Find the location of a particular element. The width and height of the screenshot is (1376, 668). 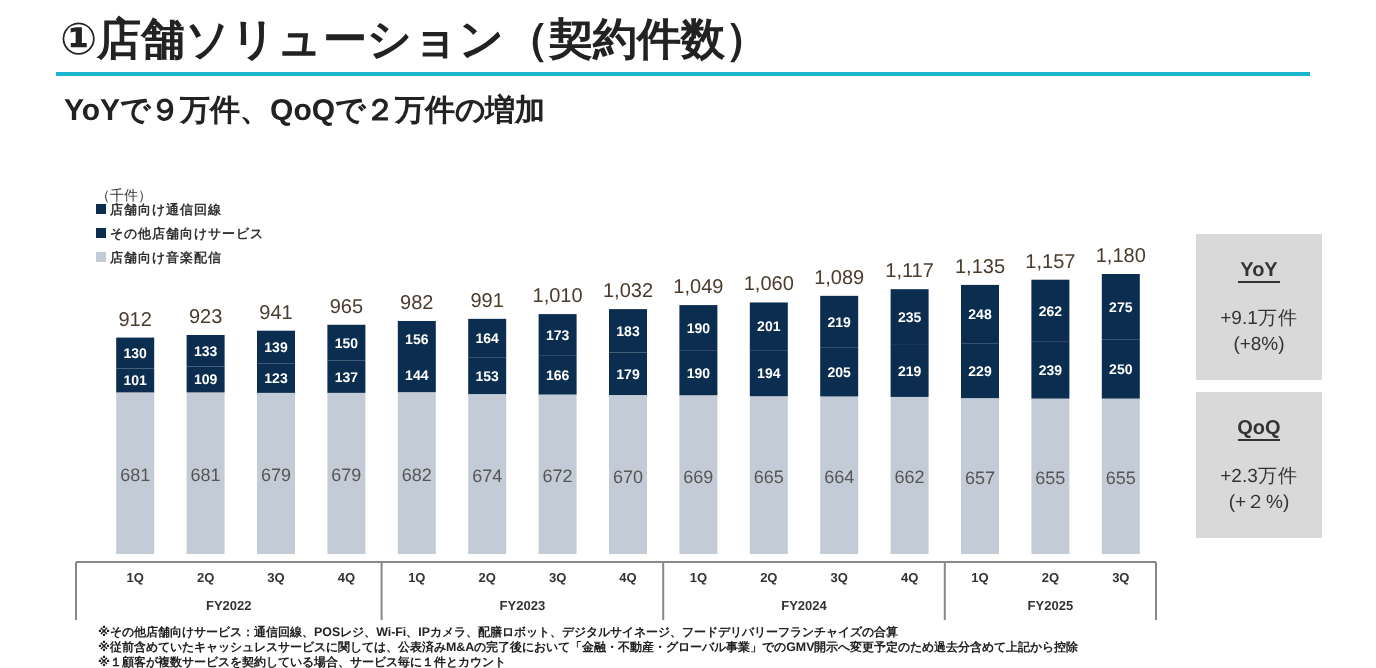

text: (+8%) is located at coordinates (1259, 345).